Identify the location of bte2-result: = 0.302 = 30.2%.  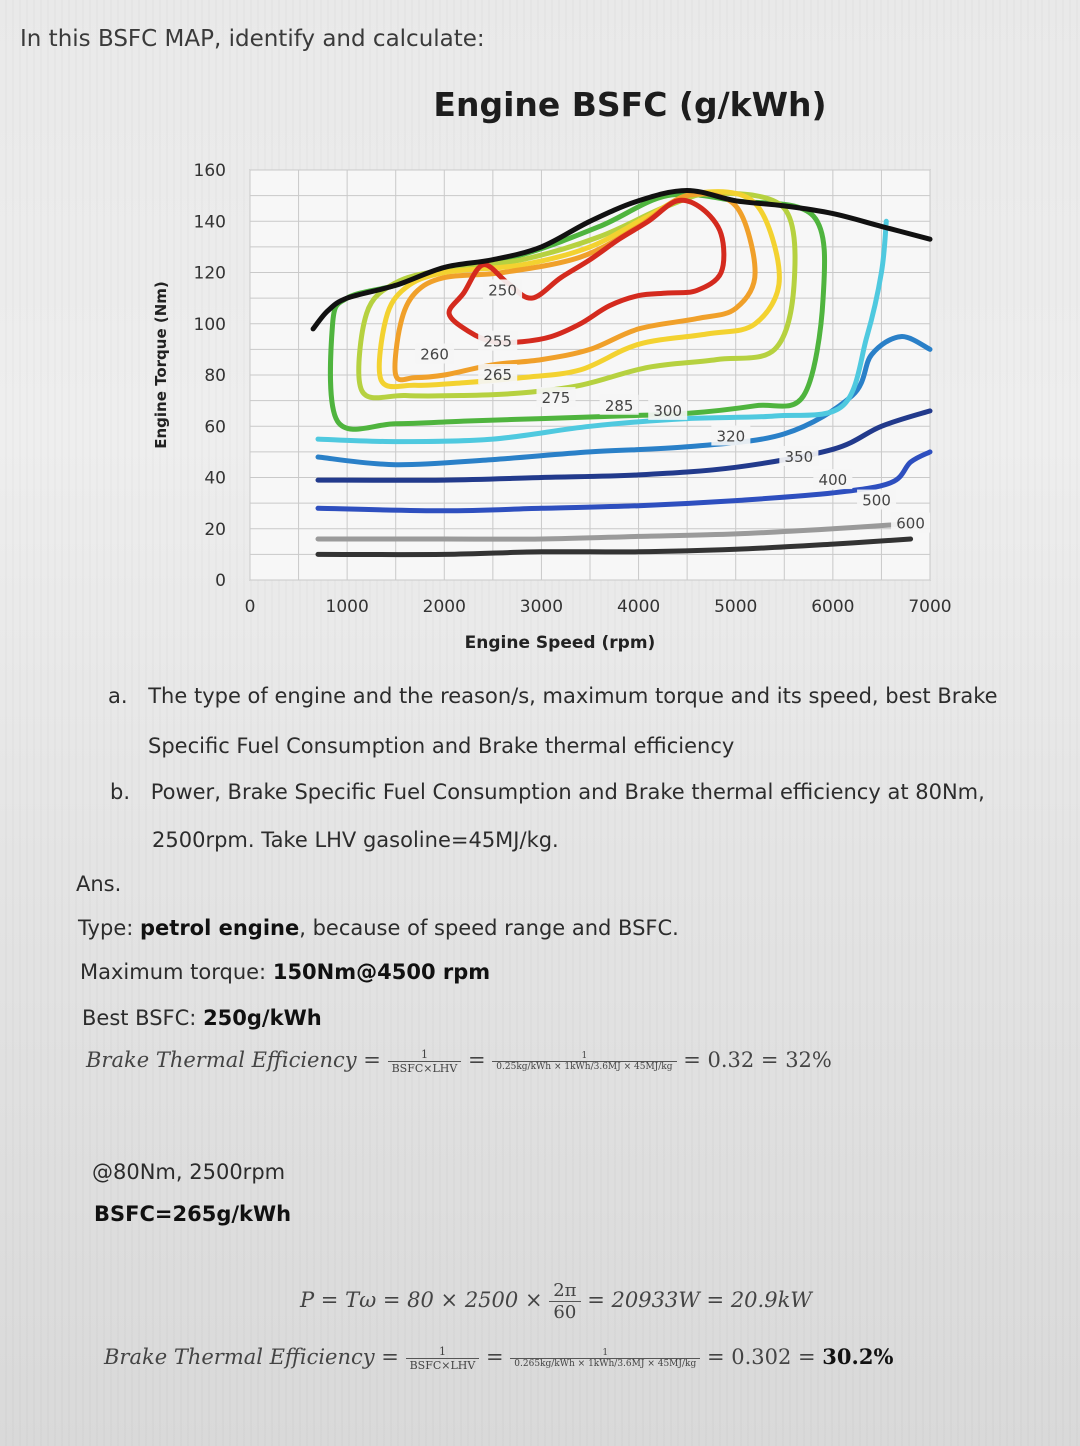
(800, 1356).